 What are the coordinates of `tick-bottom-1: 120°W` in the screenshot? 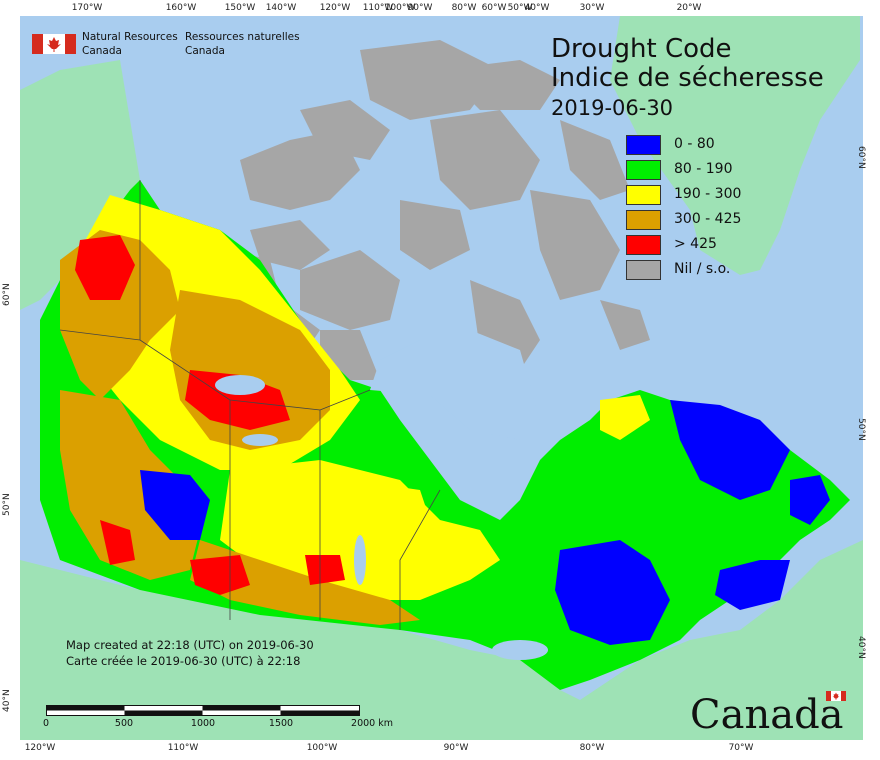 It's located at (40, 748).